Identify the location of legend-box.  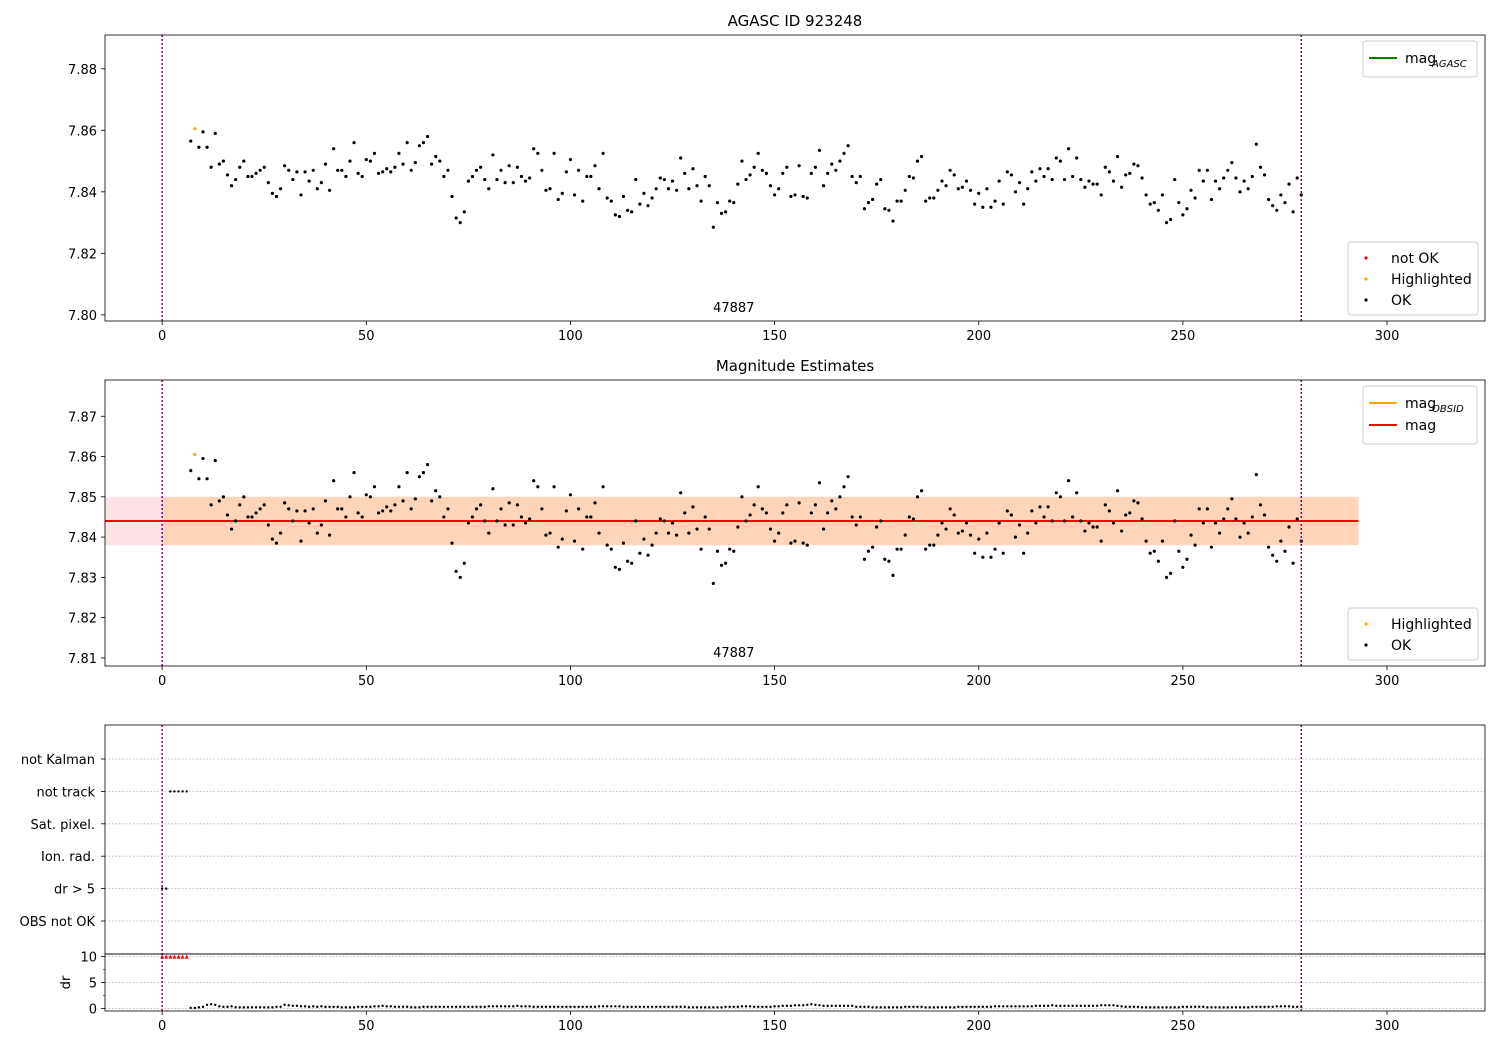
(1413, 634).